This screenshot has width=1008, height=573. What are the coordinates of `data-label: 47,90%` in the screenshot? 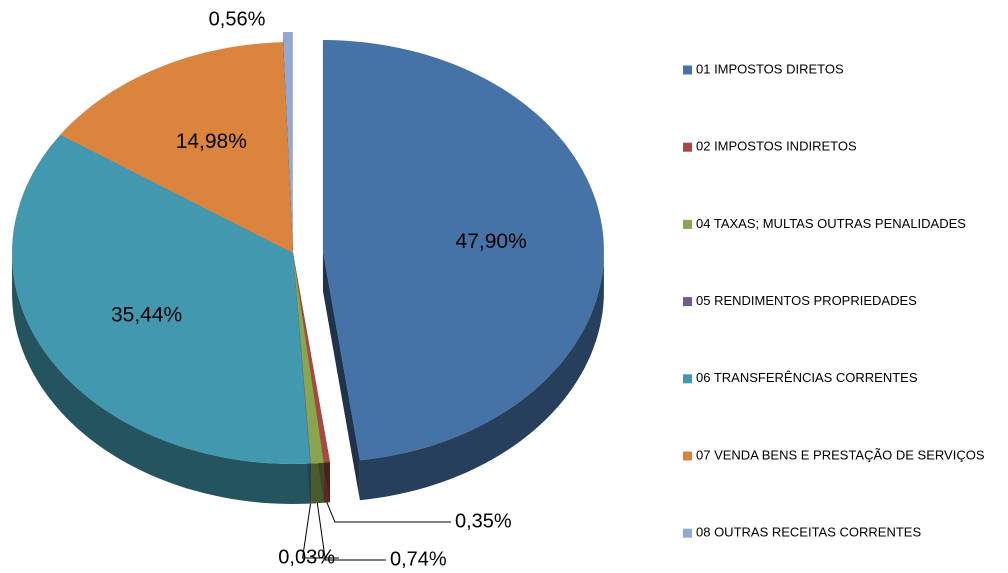 It's located at (491, 241).